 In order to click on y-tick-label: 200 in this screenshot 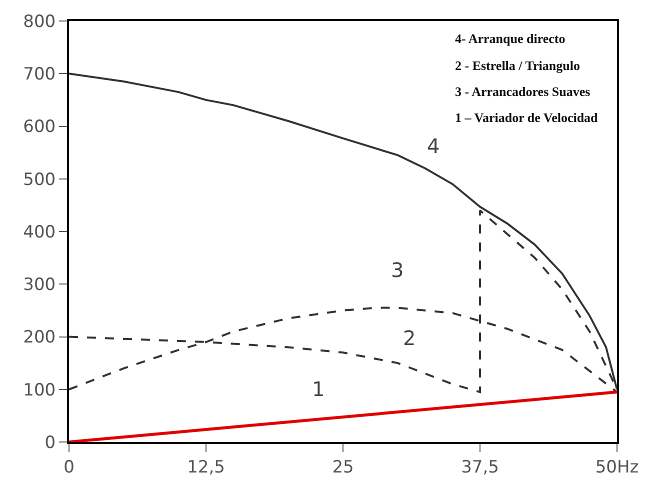, I will do `click(39, 338)`.